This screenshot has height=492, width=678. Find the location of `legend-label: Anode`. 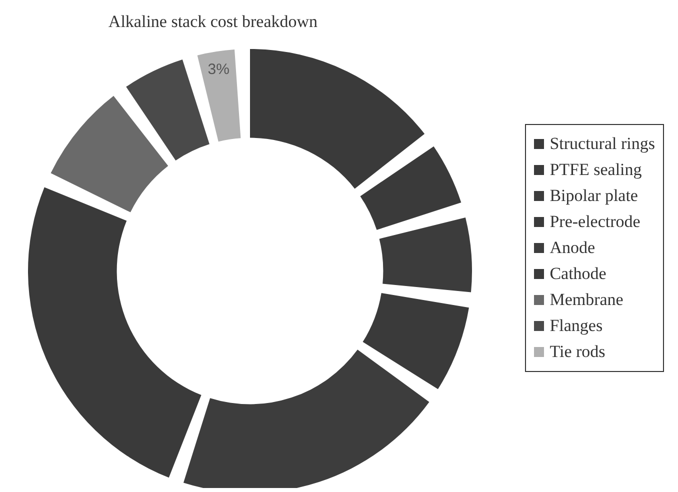

legend-label: Anode is located at coordinates (573, 248).